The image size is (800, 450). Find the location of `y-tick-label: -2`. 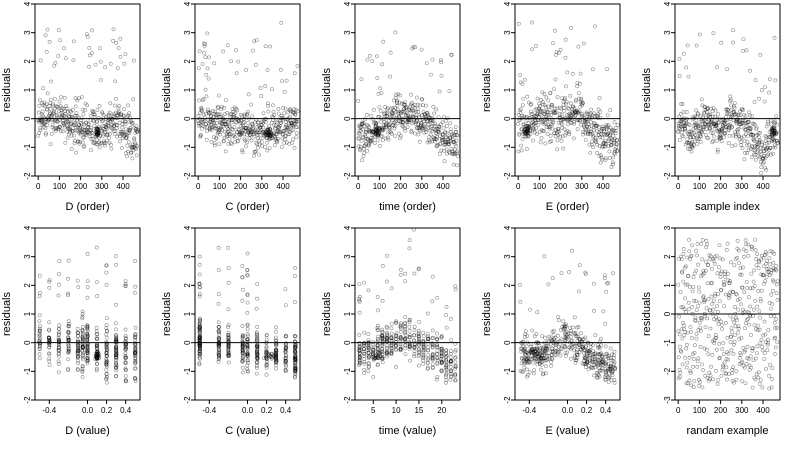

y-tick-label: -2 is located at coordinates (187, 400).